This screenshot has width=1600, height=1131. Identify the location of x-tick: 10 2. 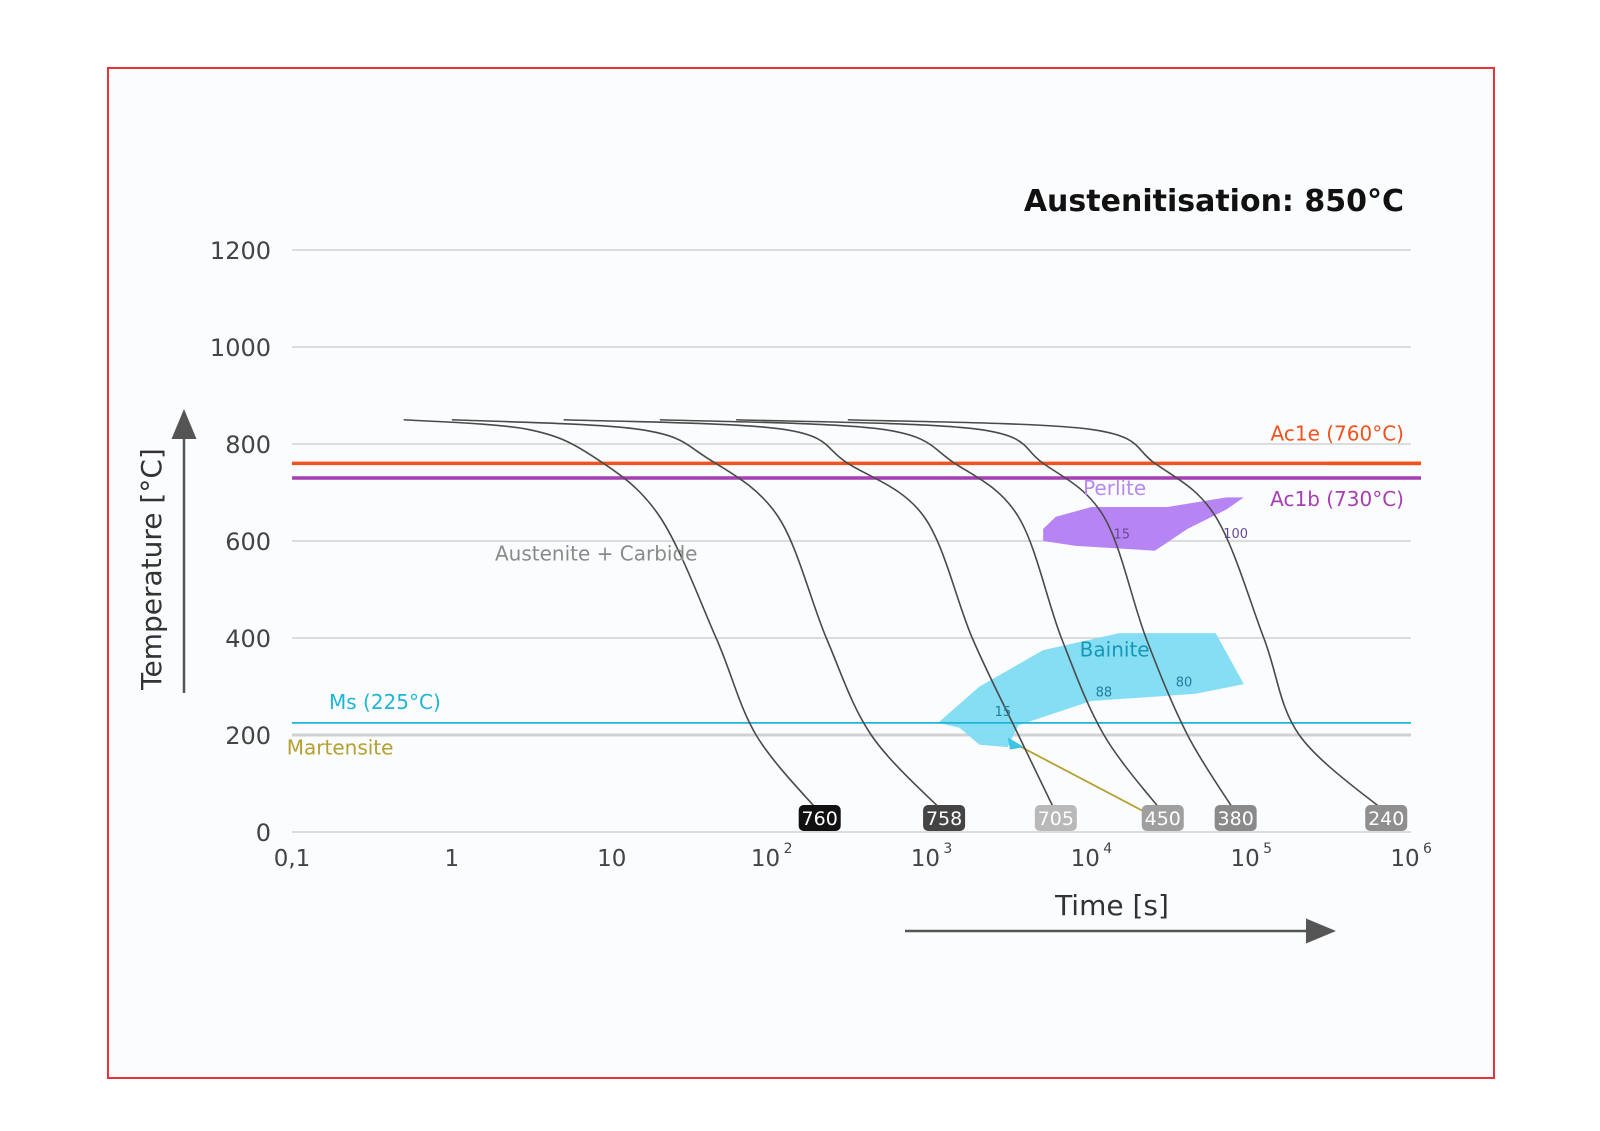
(772, 856).